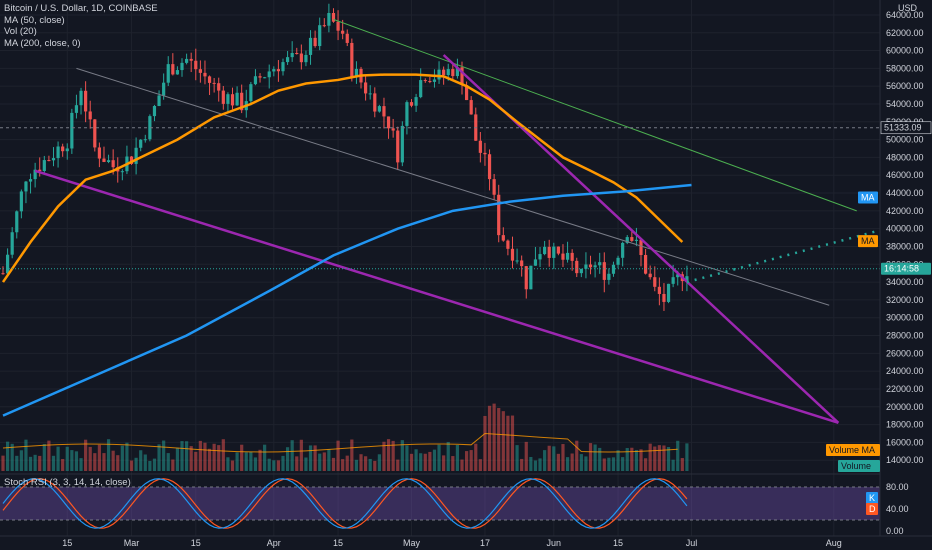 The image size is (932, 550). Describe the element at coordinates (905, 442) in the screenshot. I see `price-tick-label: 16000.00` at that location.